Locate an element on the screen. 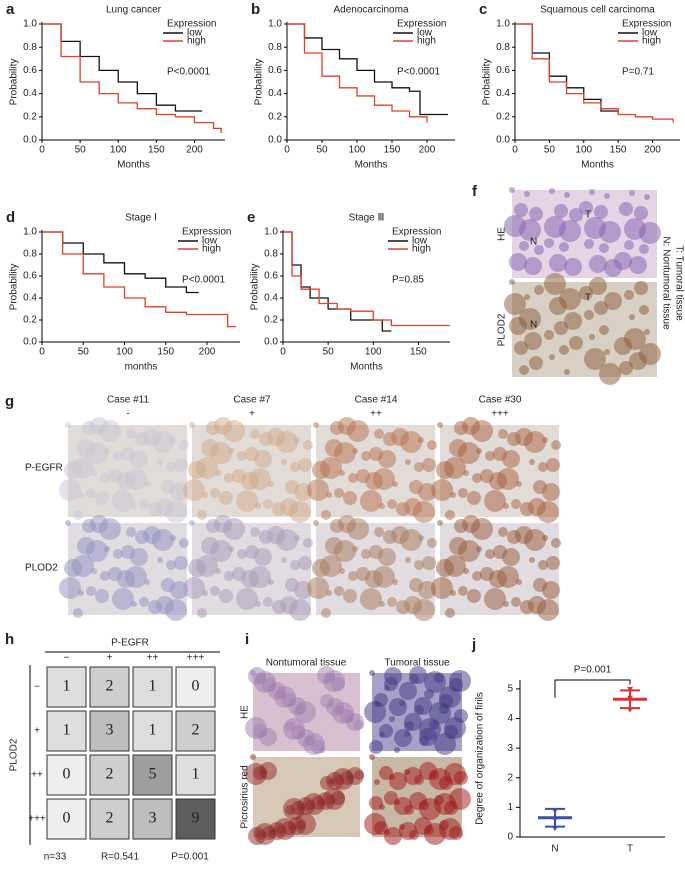  x-tick-label: 100 is located at coordinates (357, 150).